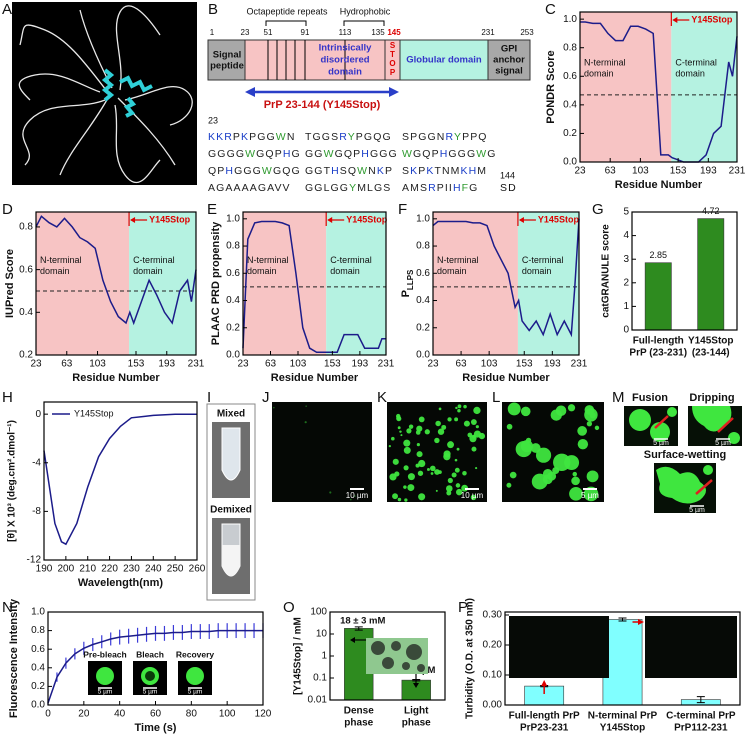 The height and width of the screenshot is (740, 745). What do you see at coordinates (433, 364) in the screenshot?
I see `x-tick-label: 23` at bounding box center [433, 364].